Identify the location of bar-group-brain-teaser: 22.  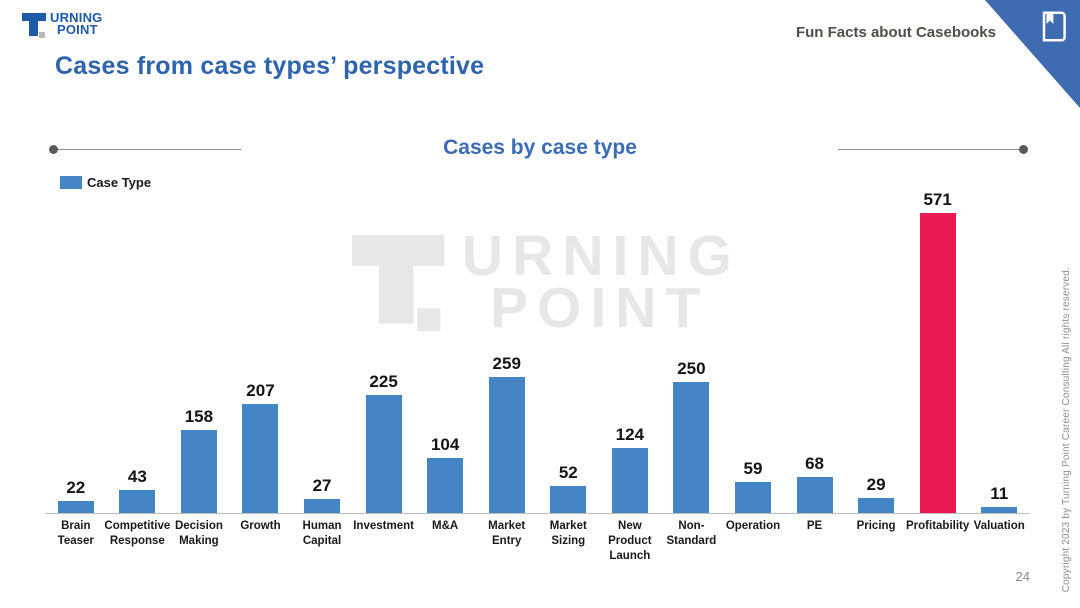
(76, 495).